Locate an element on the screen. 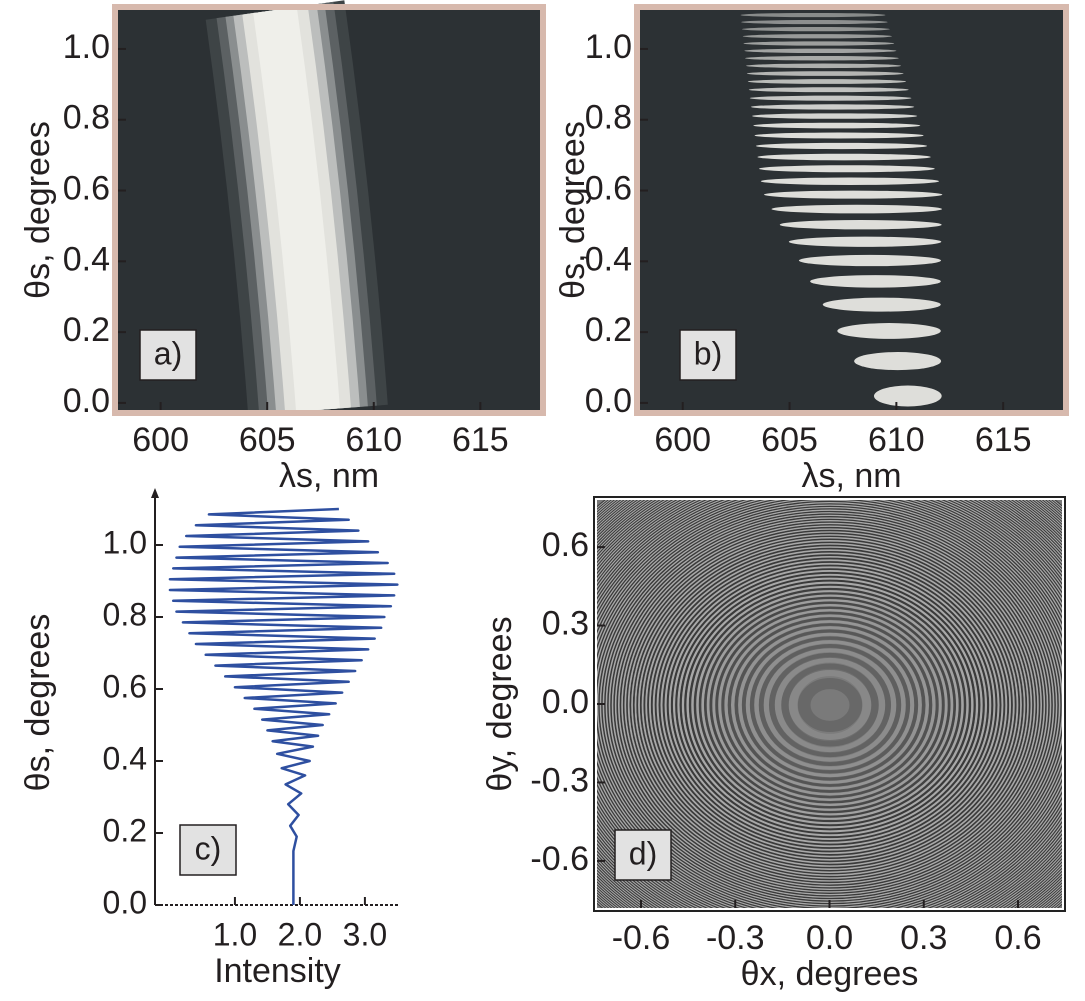 This screenshot has height=1001, width=1085. y-tick-label: 1.0 is located at coordinates (125, 542).